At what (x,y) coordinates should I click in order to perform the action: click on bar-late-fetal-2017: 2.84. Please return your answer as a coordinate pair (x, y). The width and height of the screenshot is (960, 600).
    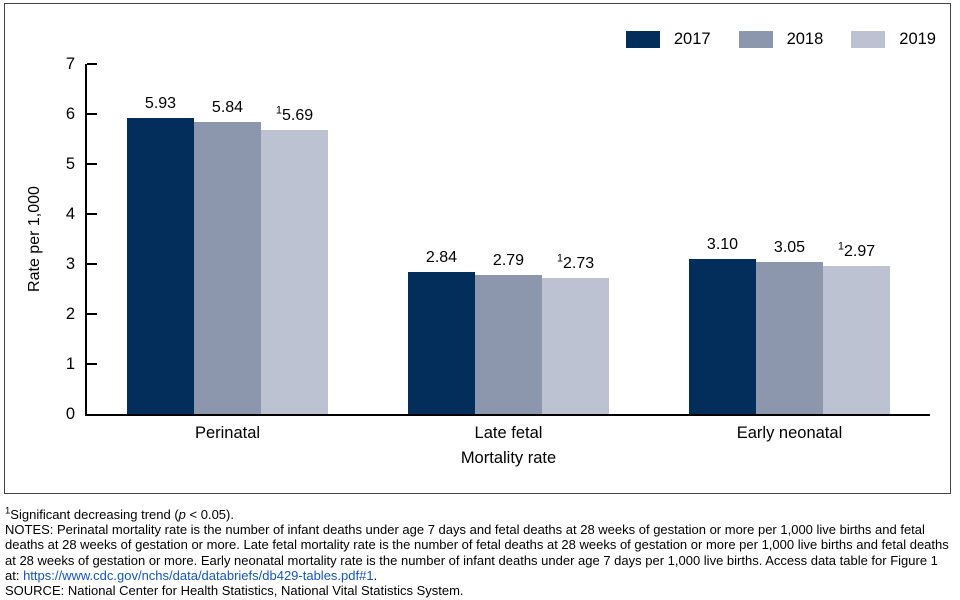
    Looking at the image, I should click on (441, 331).